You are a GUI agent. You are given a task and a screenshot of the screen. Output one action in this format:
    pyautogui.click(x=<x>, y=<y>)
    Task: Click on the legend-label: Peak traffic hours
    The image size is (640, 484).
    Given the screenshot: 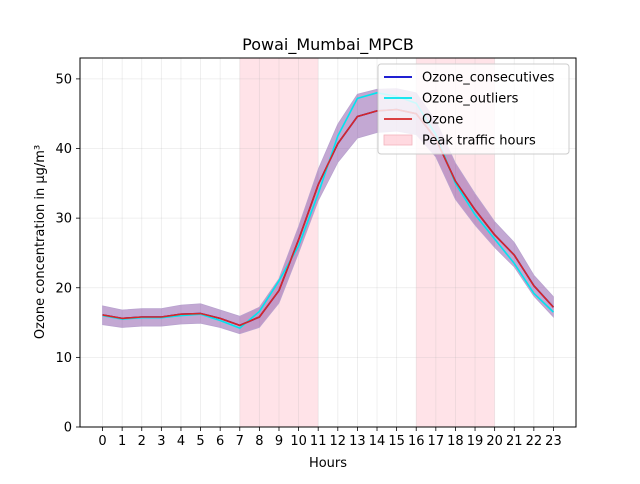 What is the action you would take?
    pyautogui.click(x=479, y=141)
    